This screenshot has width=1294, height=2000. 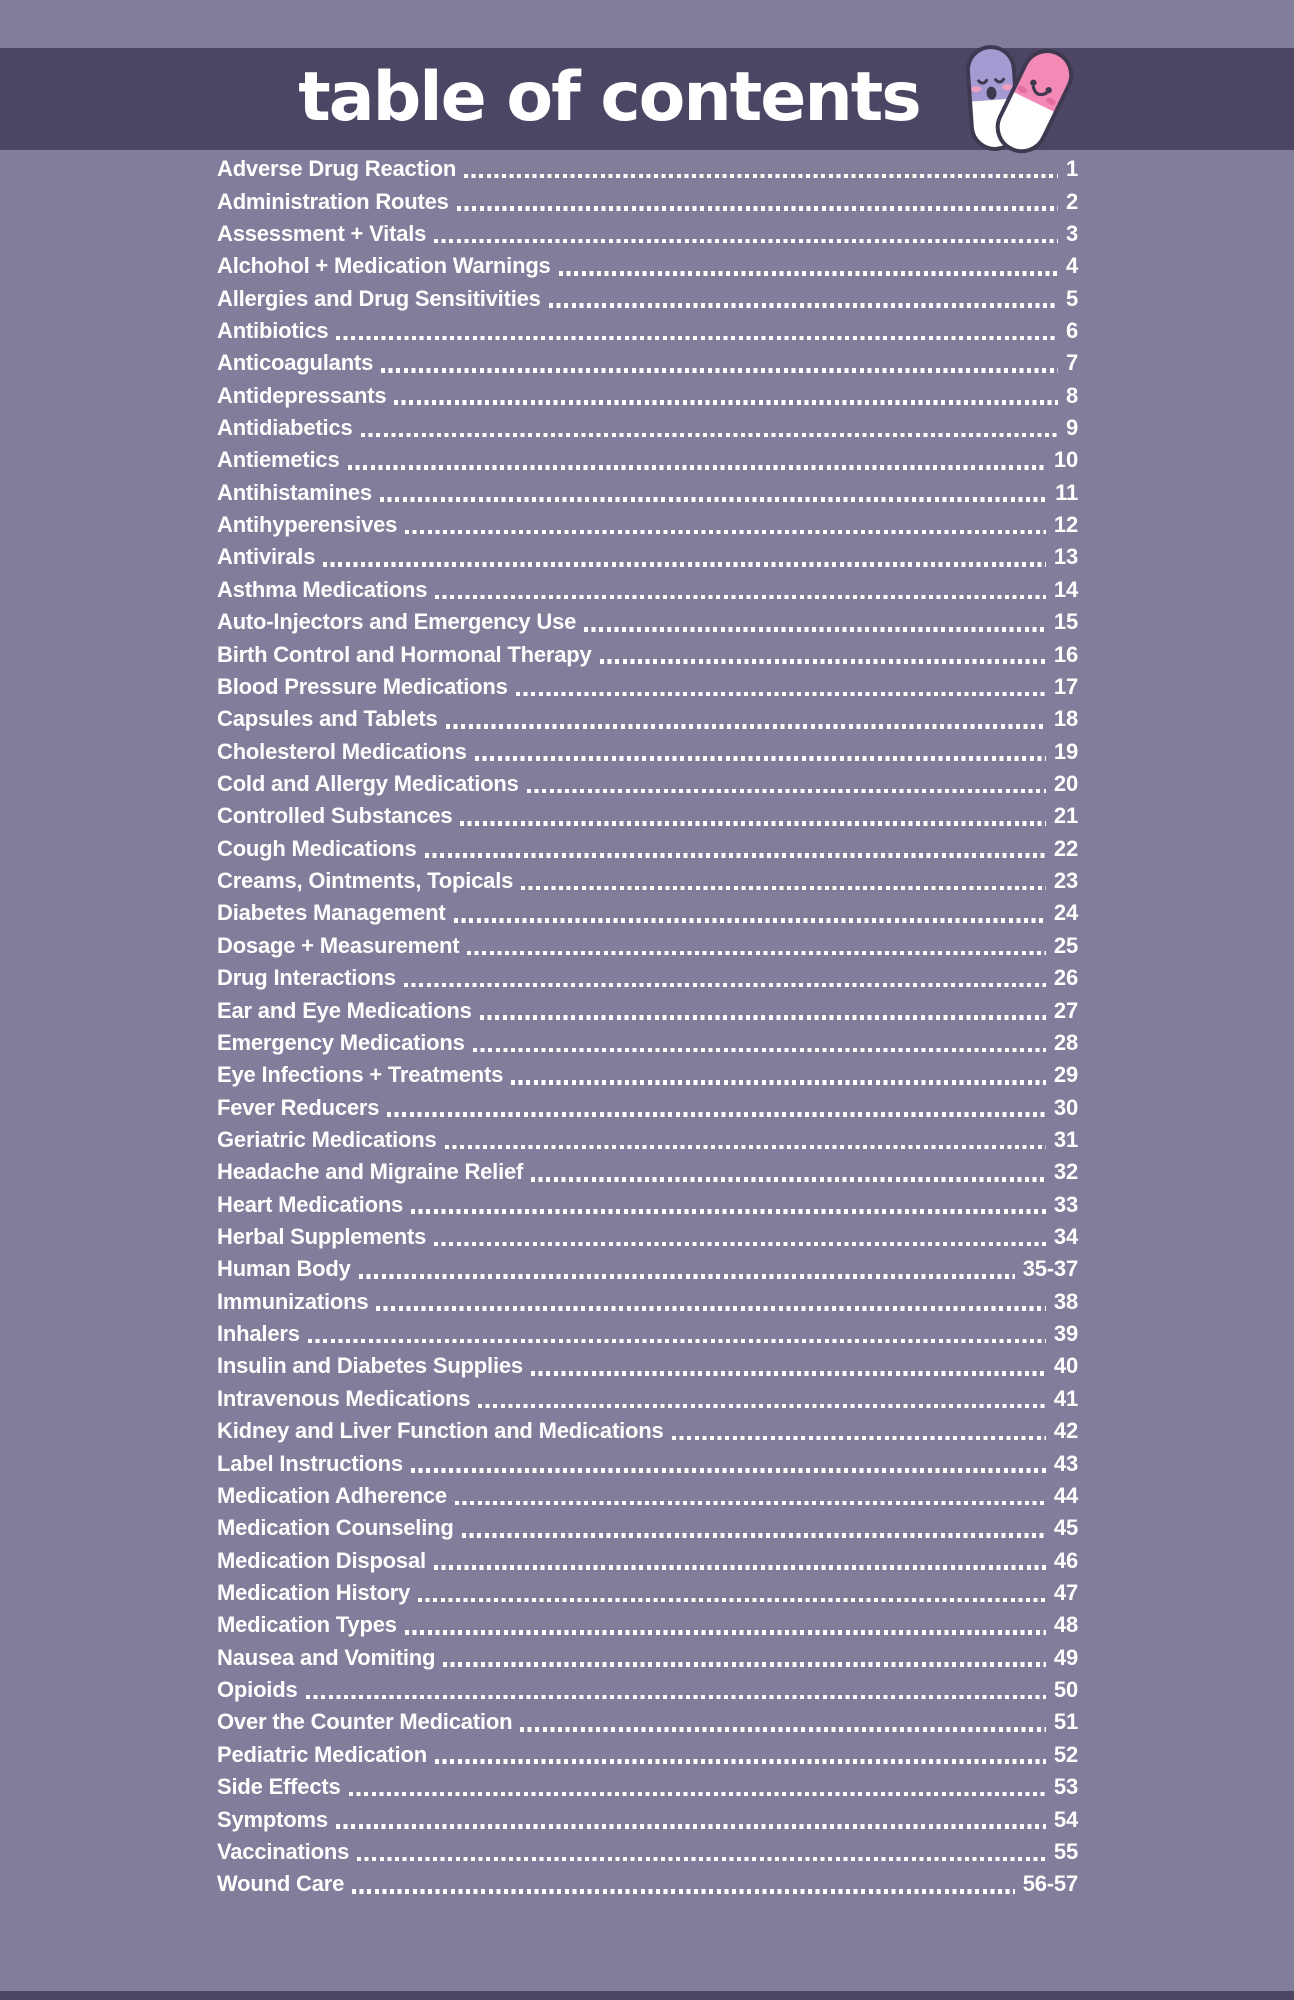 I want to click on toc-entry: Human Body 35-37, so click(x=647, y=1269).